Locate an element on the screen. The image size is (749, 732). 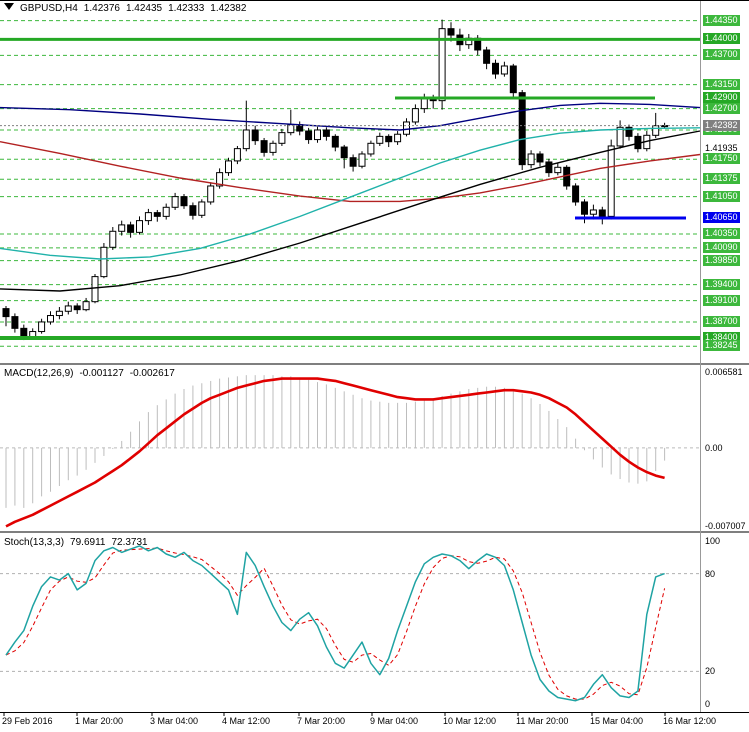
symbol-period-label: GBPUSD,H4 is located at coordinates (49, 8).